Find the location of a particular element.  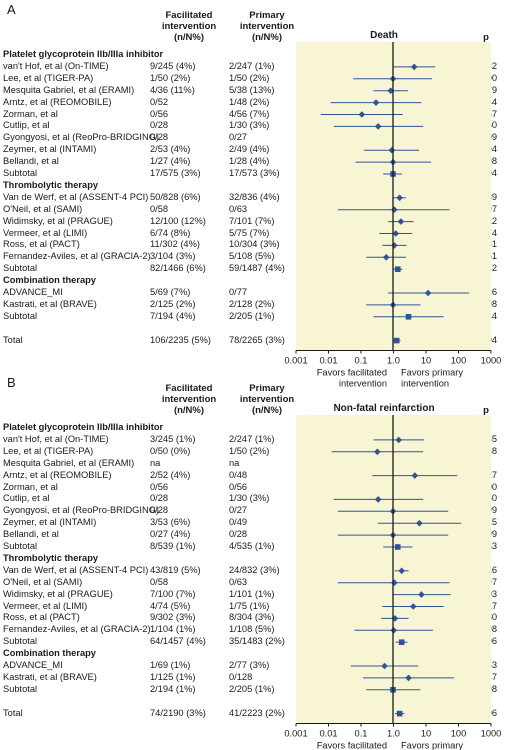

facilitated-value: 0/27 (4%) is located at coordinates (170, 534).